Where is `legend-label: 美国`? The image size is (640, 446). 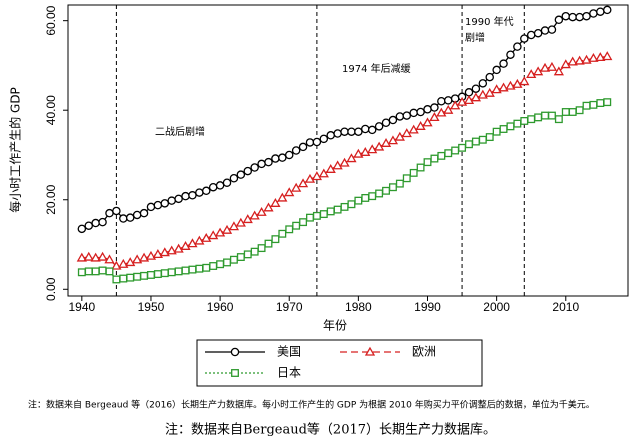 legend-label: 美国 is located at coordinates (289, 352).